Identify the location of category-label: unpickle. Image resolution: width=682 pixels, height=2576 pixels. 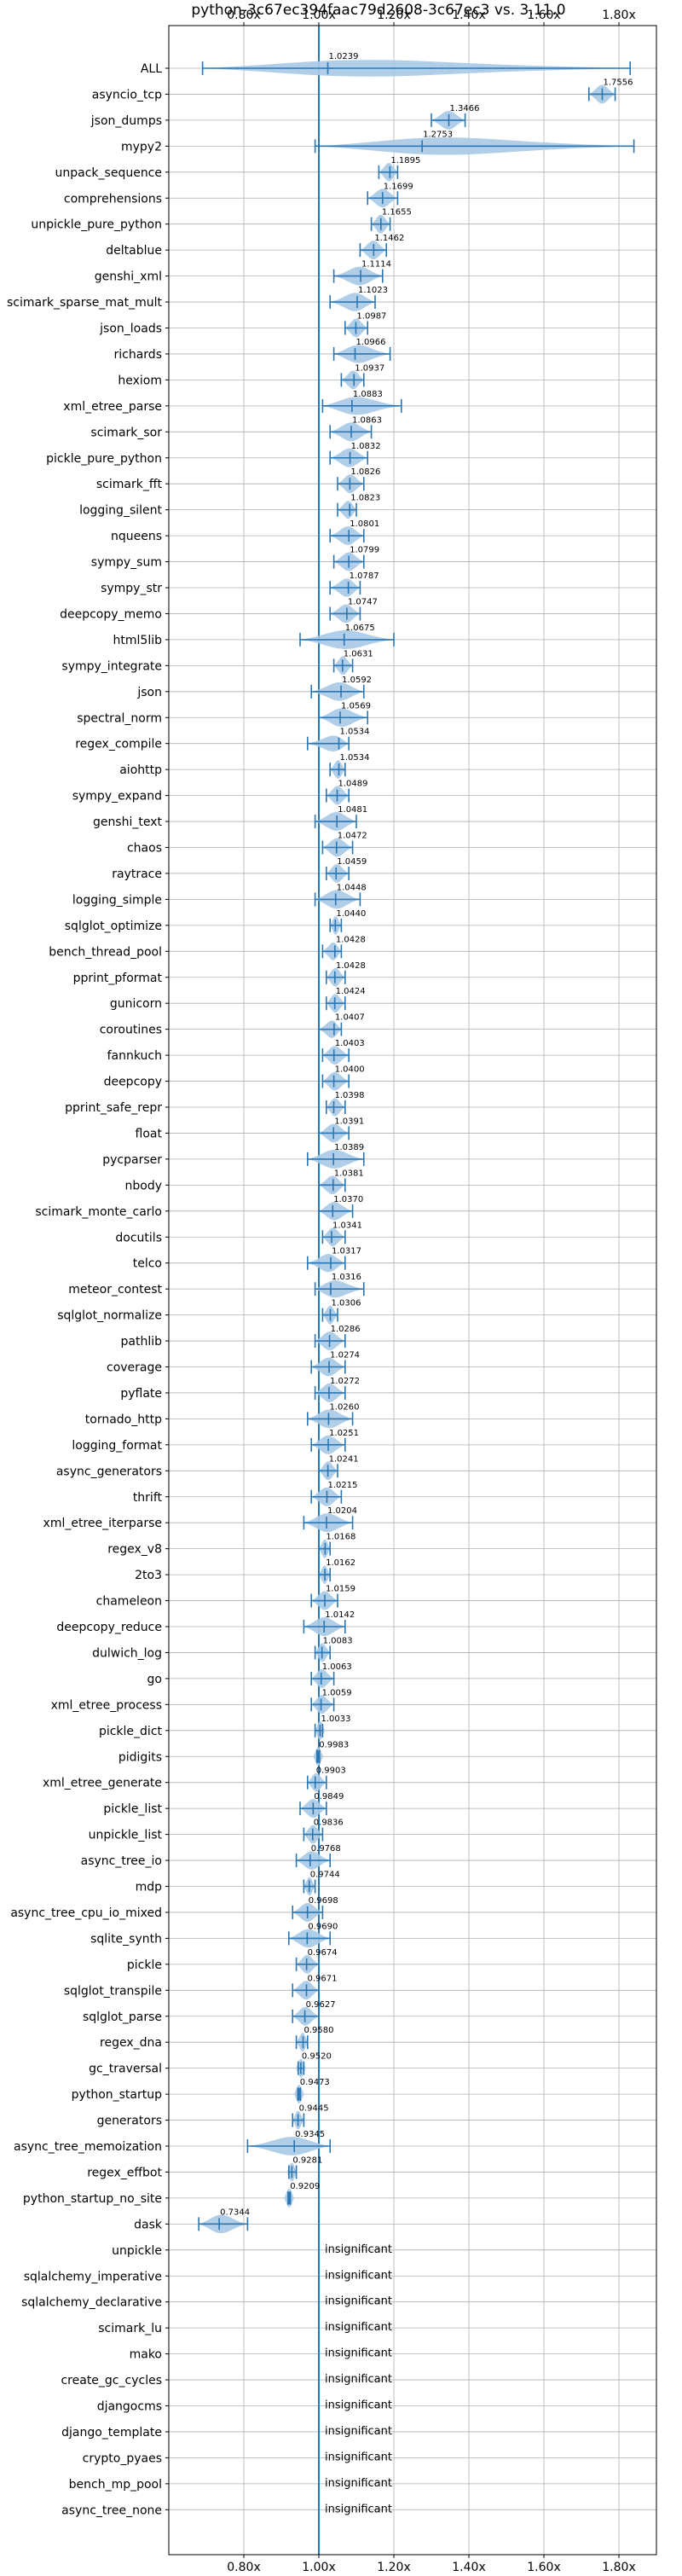
(137, 2251).